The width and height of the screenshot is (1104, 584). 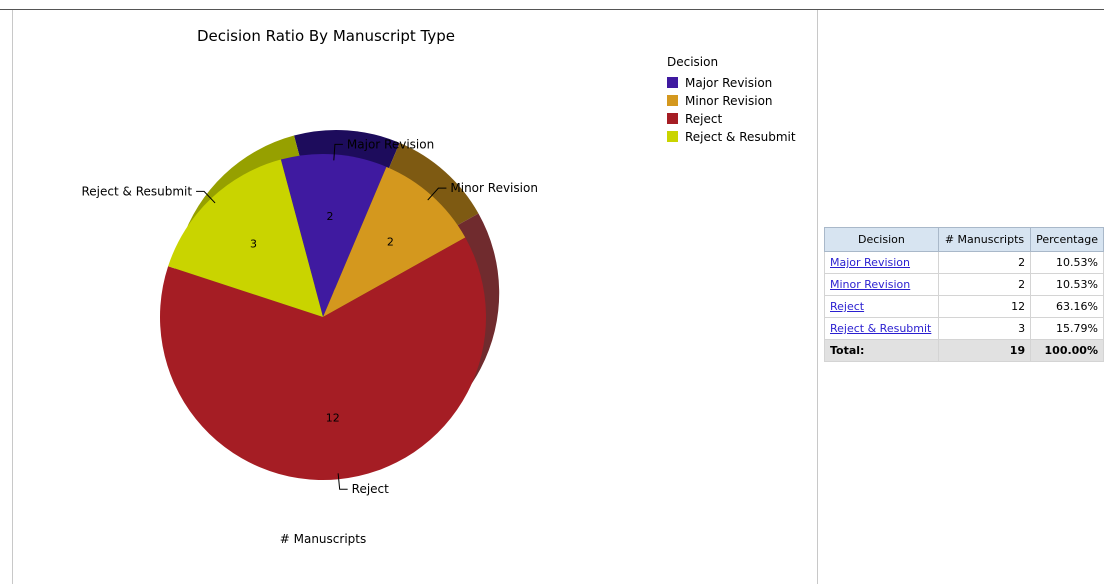 What do you see at coordinates (984, 239) in the screenshot?
I see `header-manuscripts: # Manuscripts` at bounding box center [984, 239].